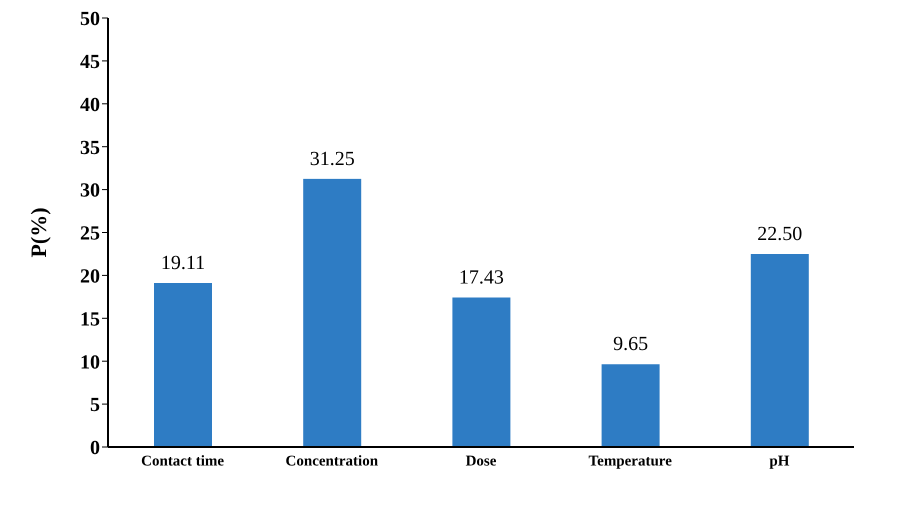  What do you see at coordinates (779, 233) in the screenshot?
I see `data-label: 22.50` at bounding box center [779, 233].